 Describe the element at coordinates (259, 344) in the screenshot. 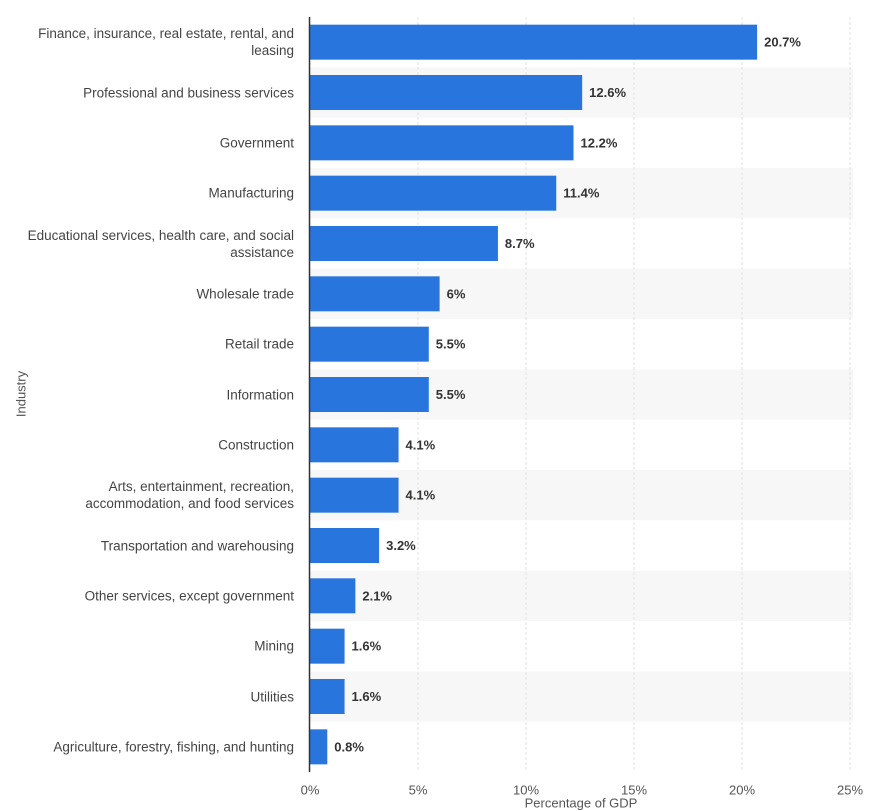

I see `y-tick-label: Retail trade` at that location.